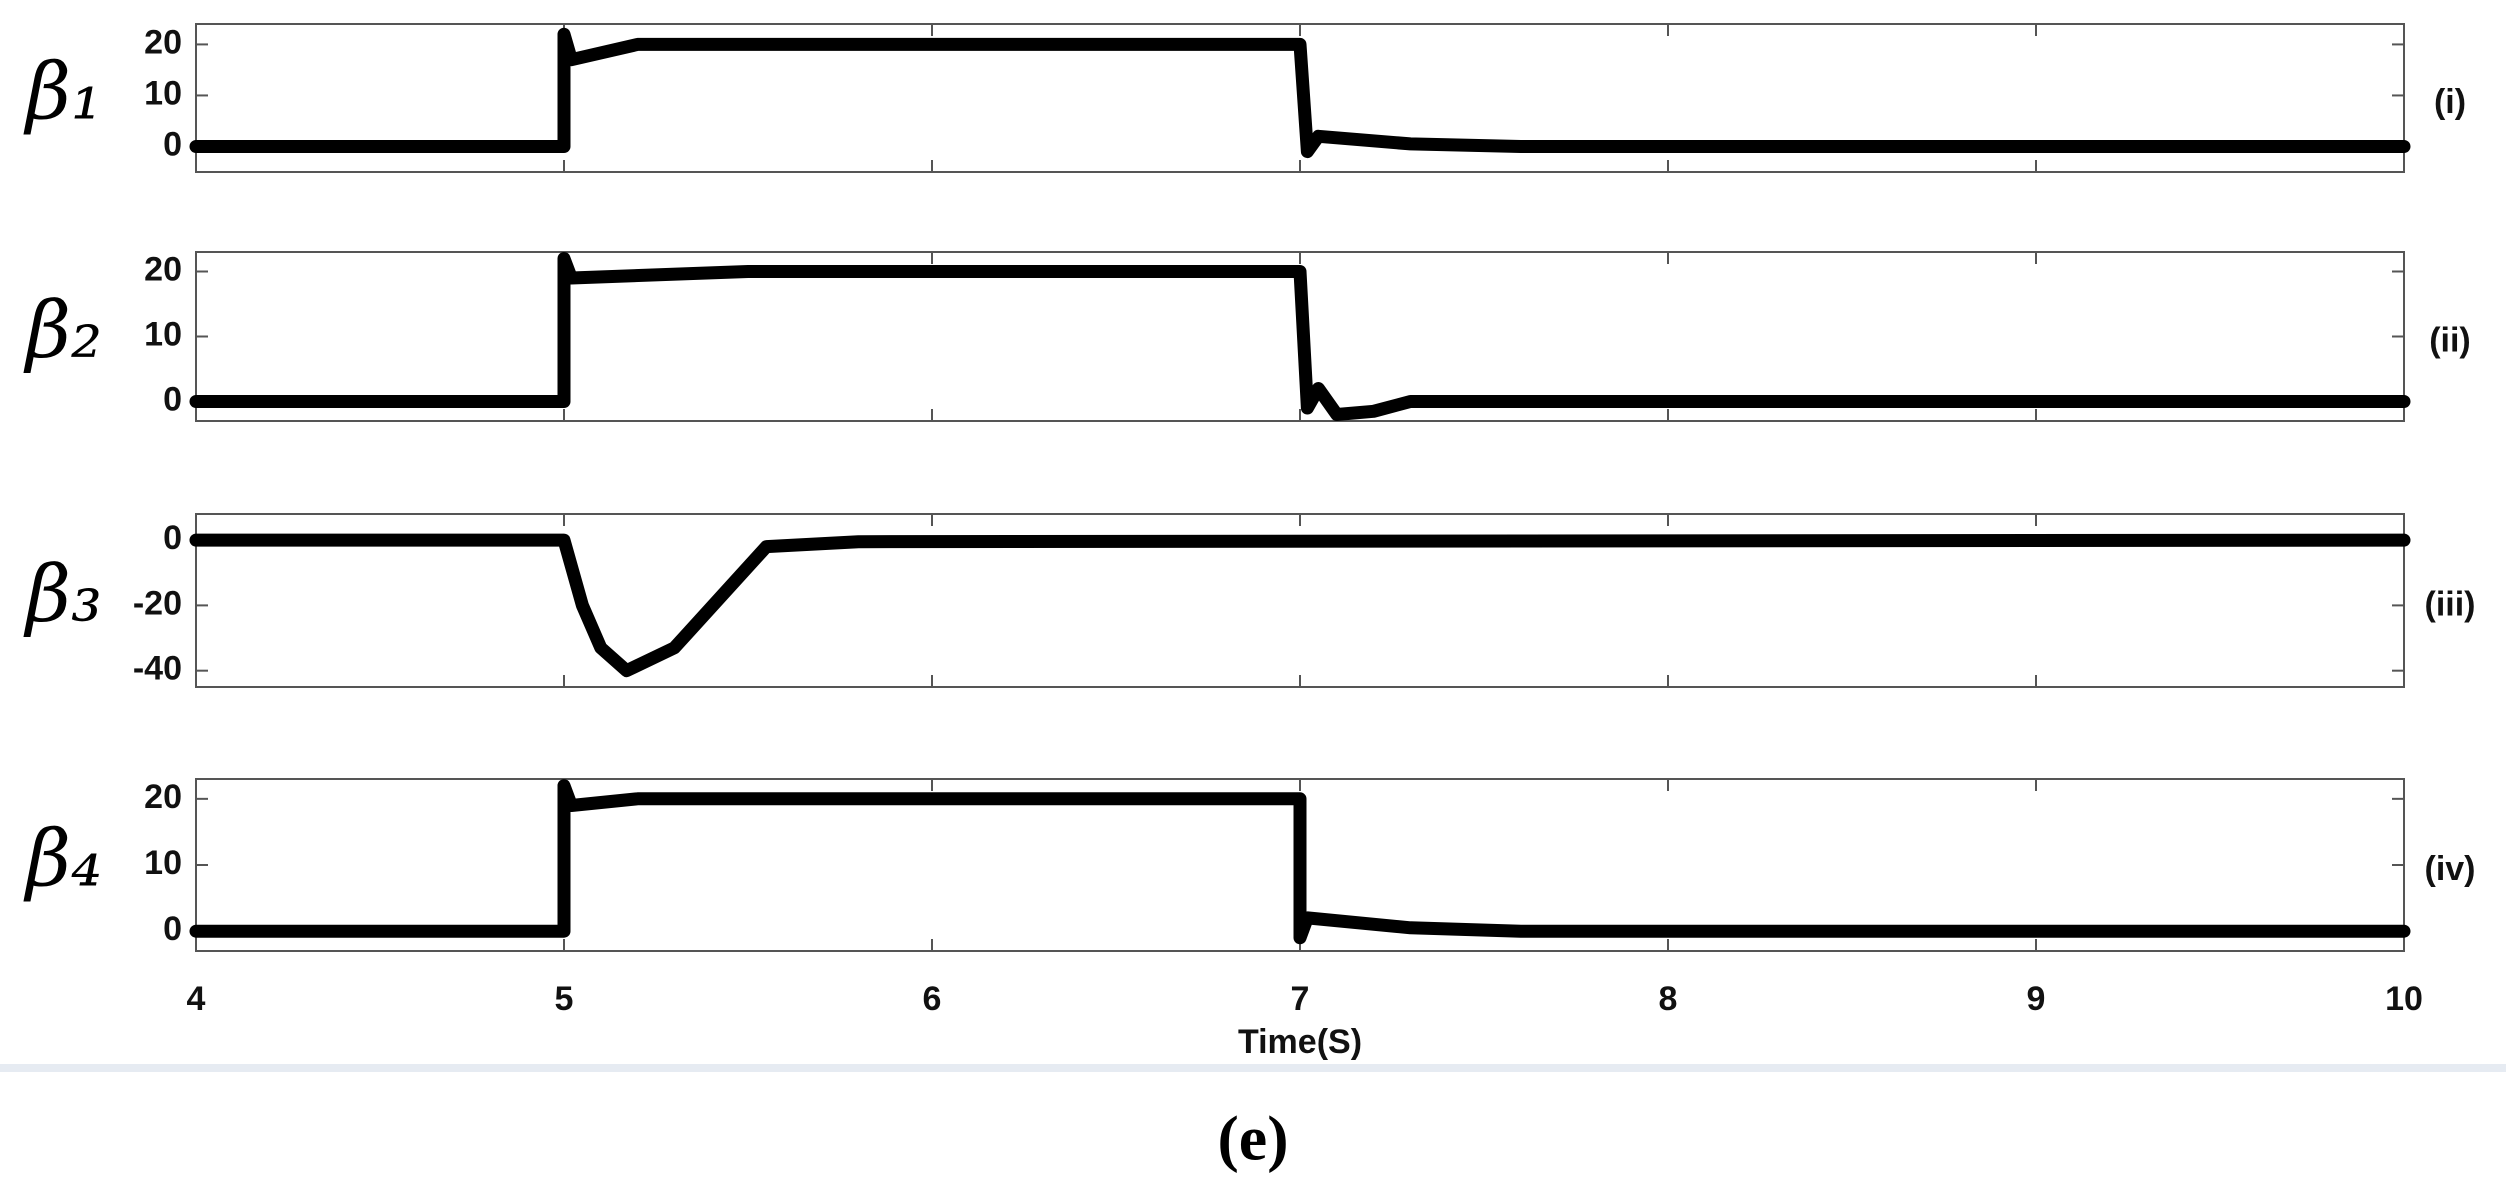  I want to click on y-axis-label: β₂, so click(62, 331).